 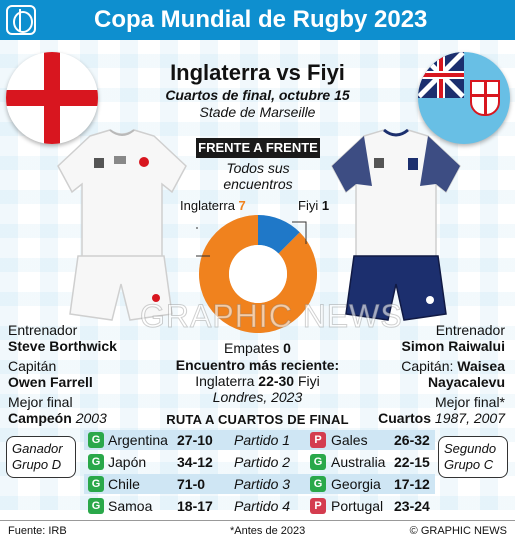 I want to click on fiji-flag-icon, so click(x=464, y=98).